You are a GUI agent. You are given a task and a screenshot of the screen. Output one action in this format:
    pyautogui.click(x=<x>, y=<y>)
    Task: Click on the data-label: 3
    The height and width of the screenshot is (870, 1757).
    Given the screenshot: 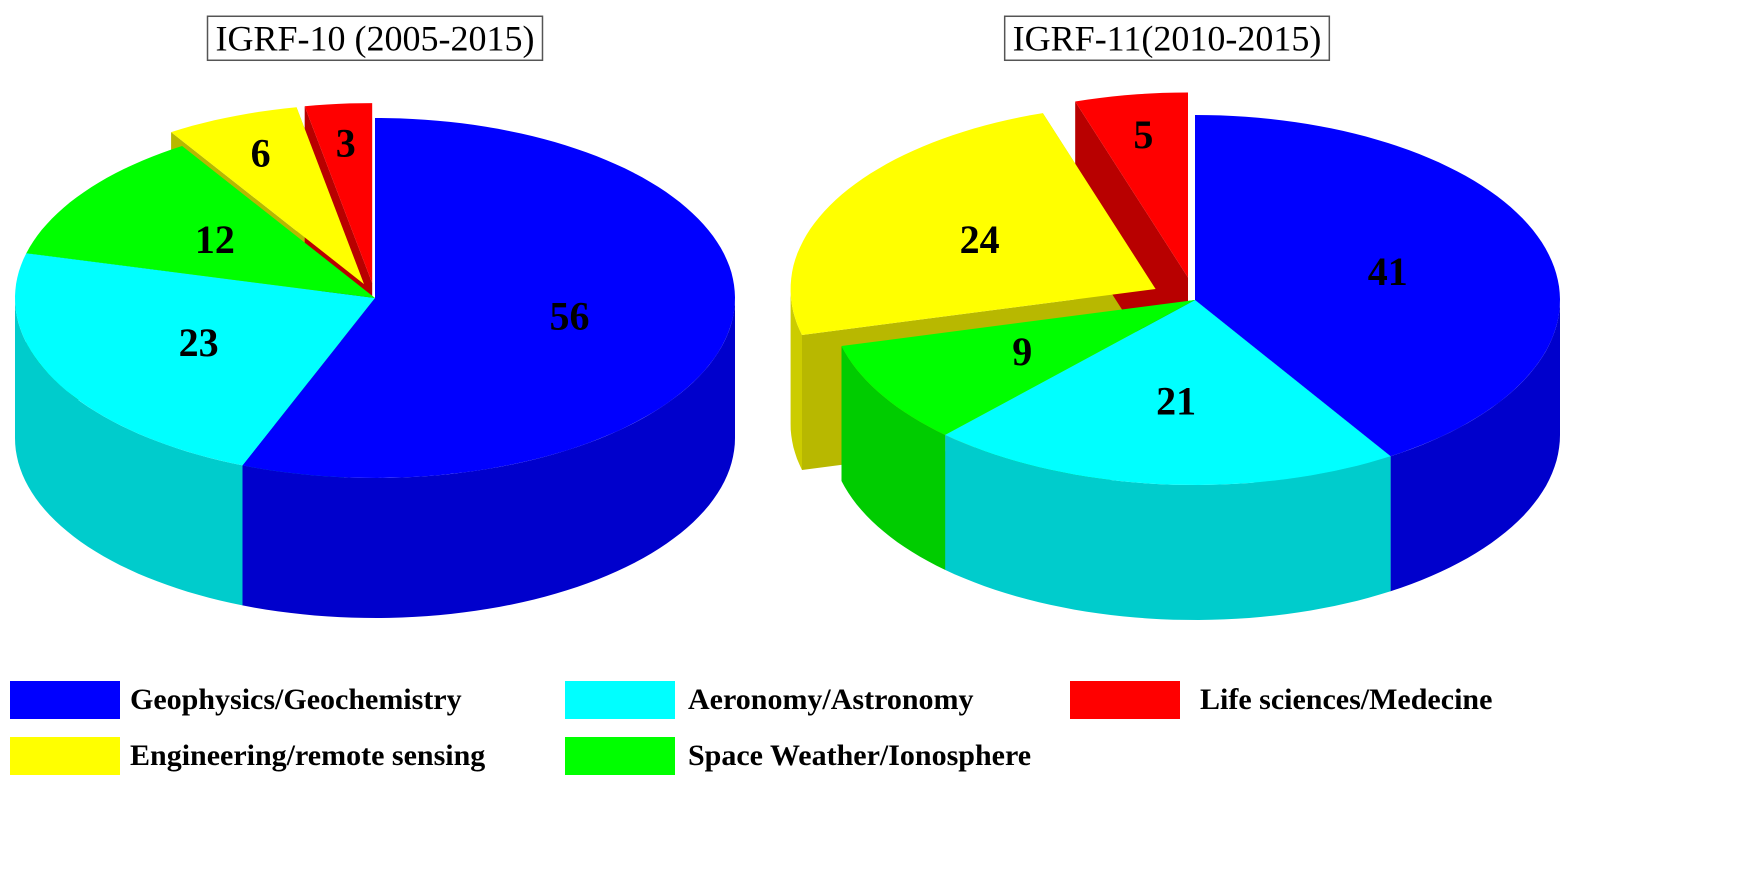 What is the action you would take?
    pyautogui.click(x=346, y=142)
    